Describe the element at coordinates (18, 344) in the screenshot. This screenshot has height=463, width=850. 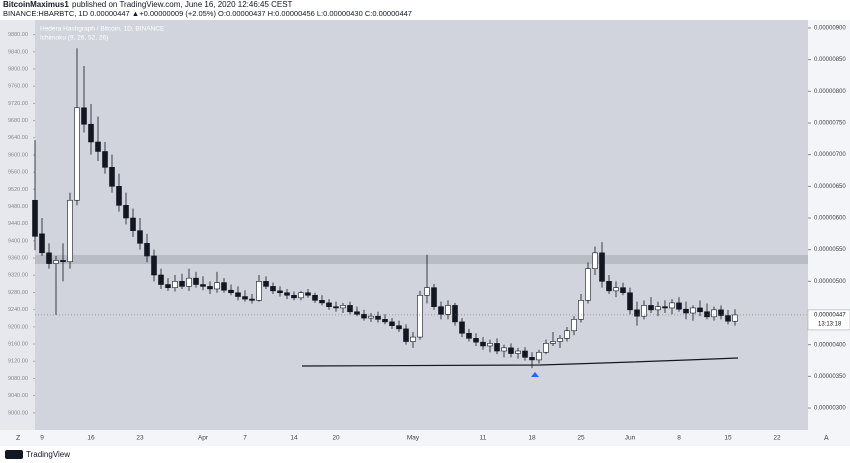
I see `y2-tick-label: 9160.00` at that location.